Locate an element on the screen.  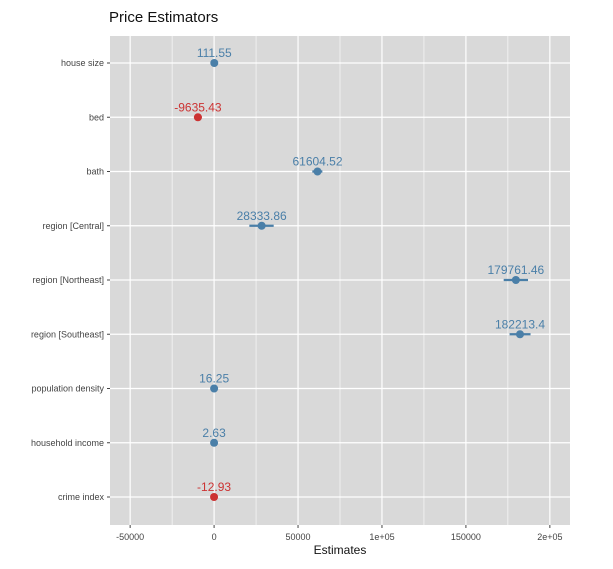
data-label: 182213.4 is located at coordinates (520, 324).